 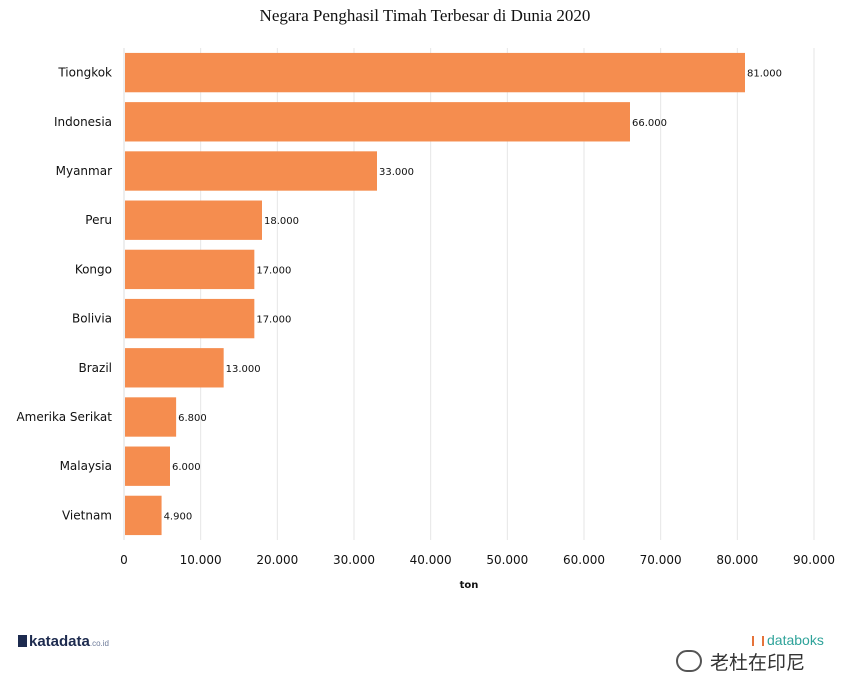 What do you see at coordinates (243, 369) in the screenshot?
I see `data-label: 13.000` at bounding box center [243, 369].